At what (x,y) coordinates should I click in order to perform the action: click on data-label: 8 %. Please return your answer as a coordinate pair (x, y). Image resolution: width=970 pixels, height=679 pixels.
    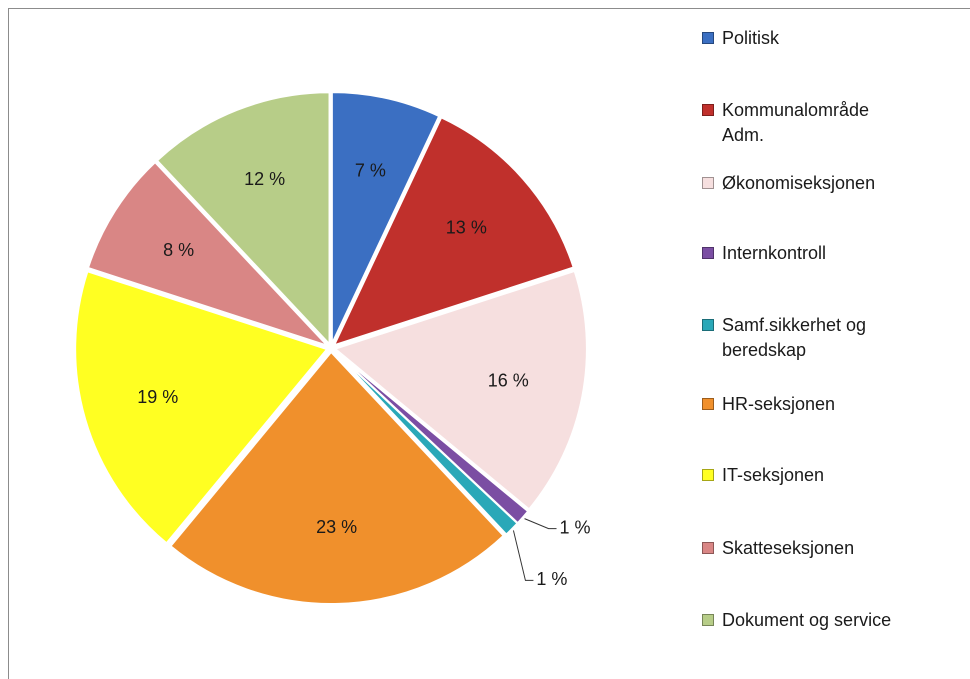
    Looking at the image, I should click on (178, 250).